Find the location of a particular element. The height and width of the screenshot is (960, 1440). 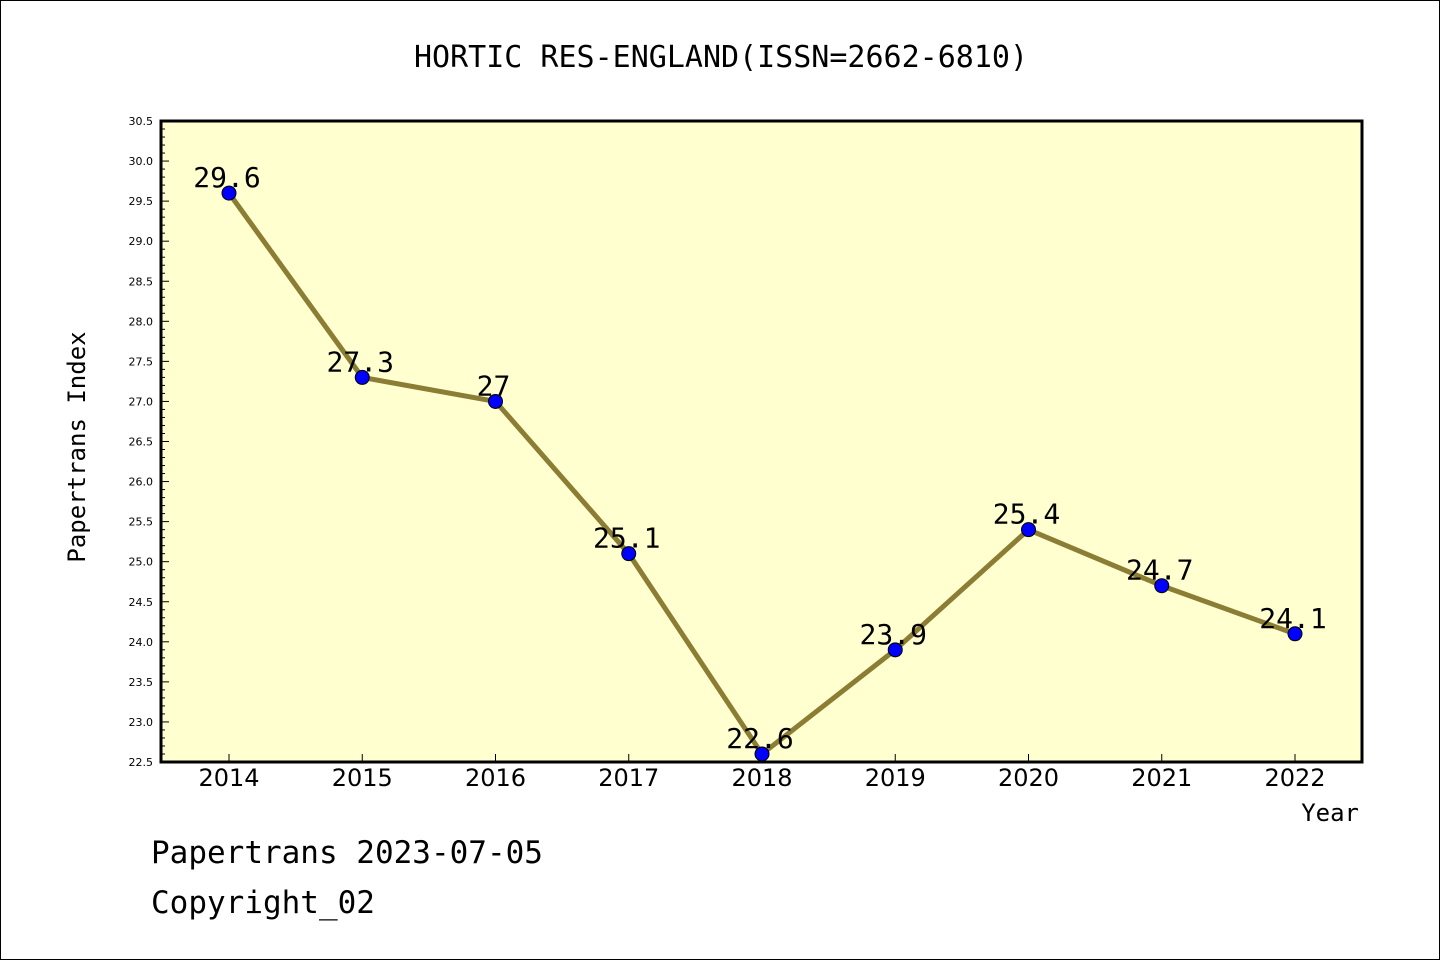

footer-date: Papertrans 2023-07-05 is located at coordinates (347, 853).